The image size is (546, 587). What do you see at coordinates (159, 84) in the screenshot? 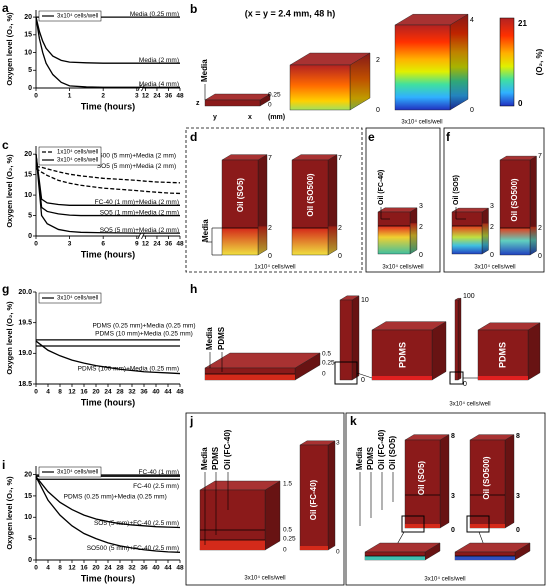
I see `series-label: Media (4 mm)` at bounding box center [159, 84].